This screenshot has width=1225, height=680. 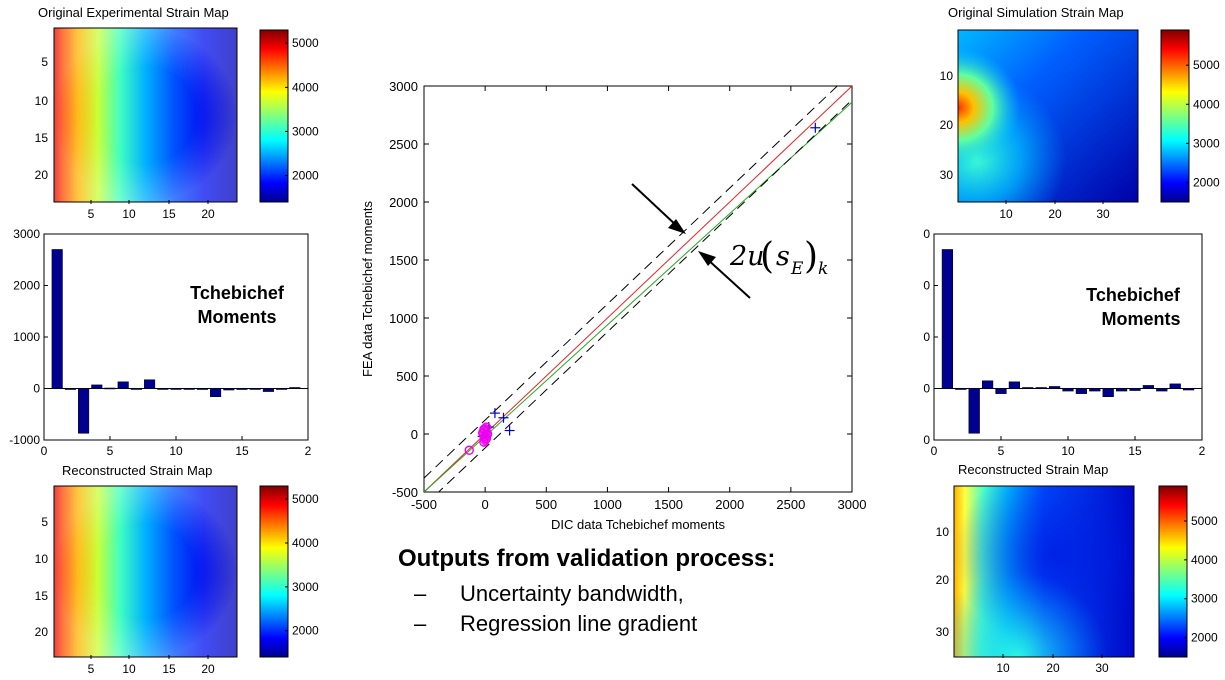 What do you see at coordinates (636, 624) in the screenshot?
I see `outputs-item-gradient: – Regression line gradient` at bounding box center [636, 624].